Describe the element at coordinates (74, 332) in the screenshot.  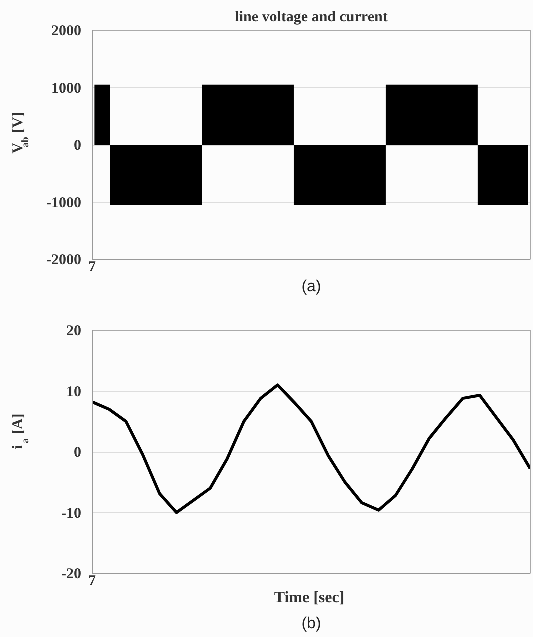
I see `y-tick-label: 20` at that location.